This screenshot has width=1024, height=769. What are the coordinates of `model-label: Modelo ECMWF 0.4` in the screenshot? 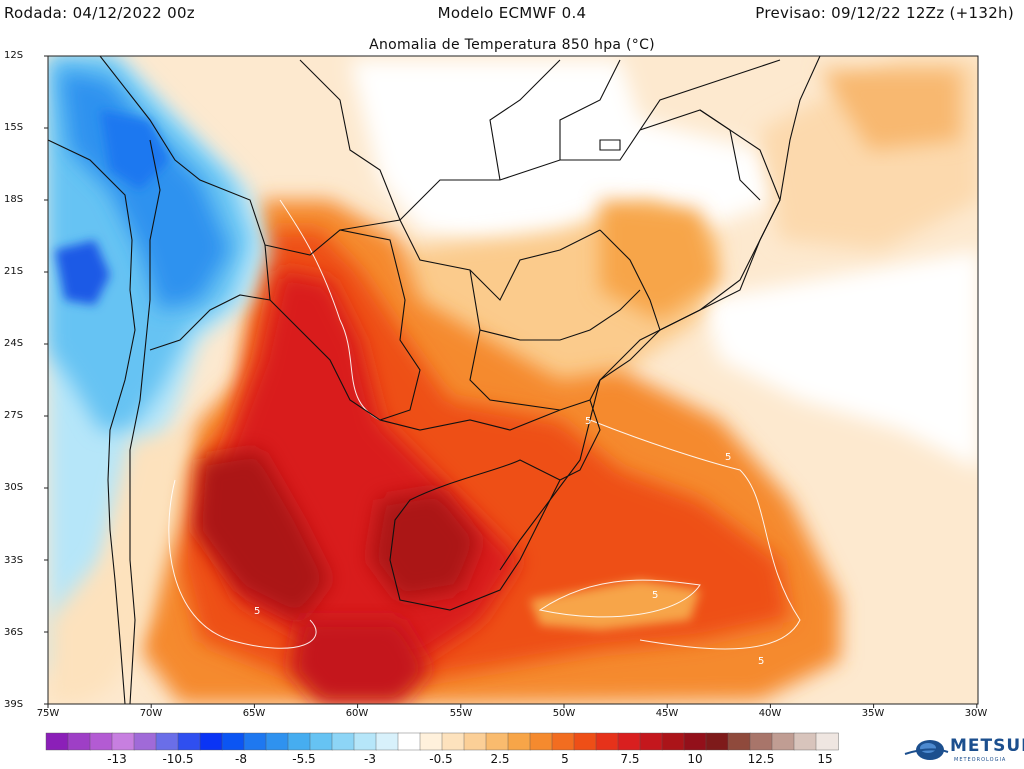 It's located at (512, 13).